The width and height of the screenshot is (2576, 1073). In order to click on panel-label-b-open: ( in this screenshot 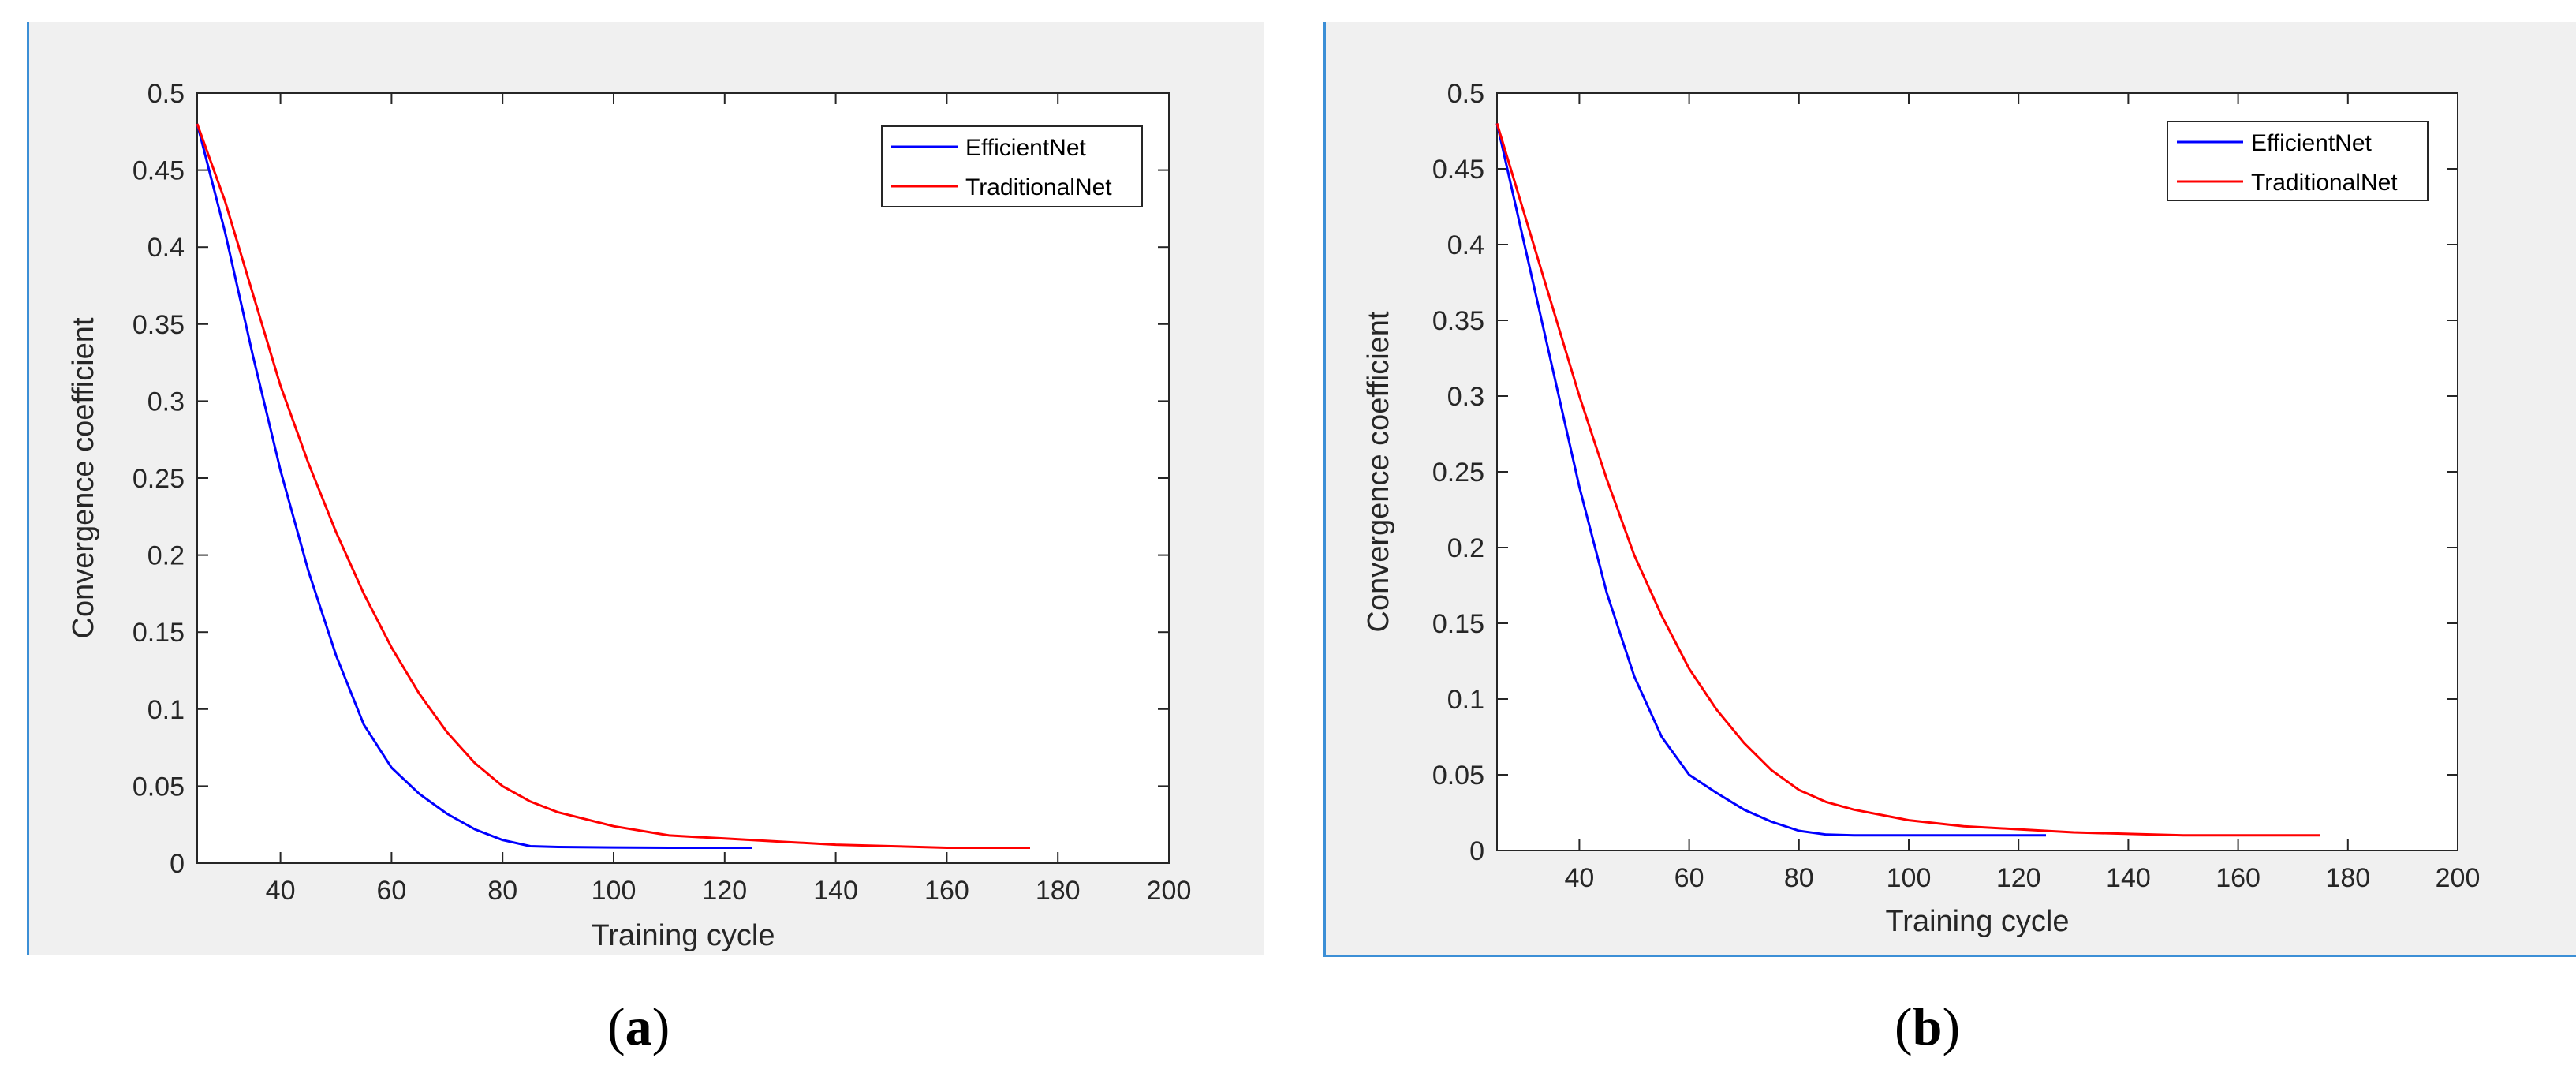, I will do `click(1904, 1026)`.